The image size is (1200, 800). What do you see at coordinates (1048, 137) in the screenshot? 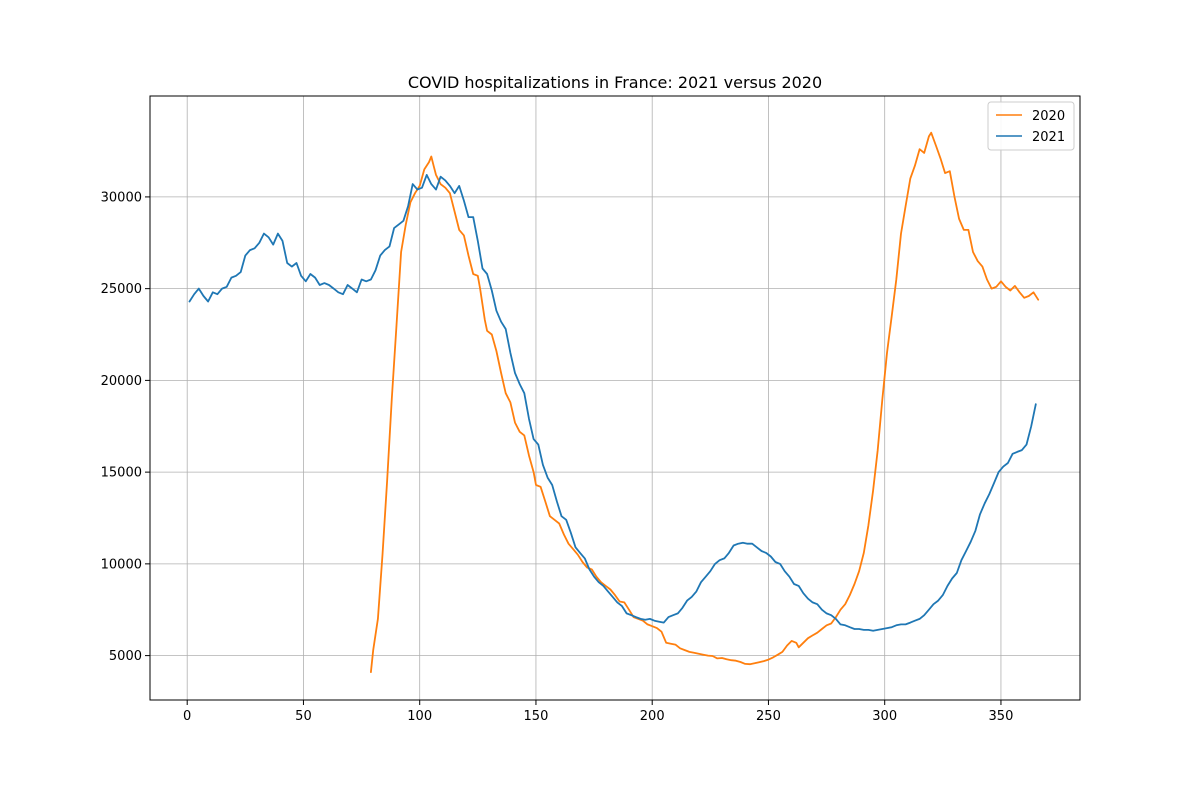
I see `legend-label-2021: 2021` at bounding box center [1048, 137].